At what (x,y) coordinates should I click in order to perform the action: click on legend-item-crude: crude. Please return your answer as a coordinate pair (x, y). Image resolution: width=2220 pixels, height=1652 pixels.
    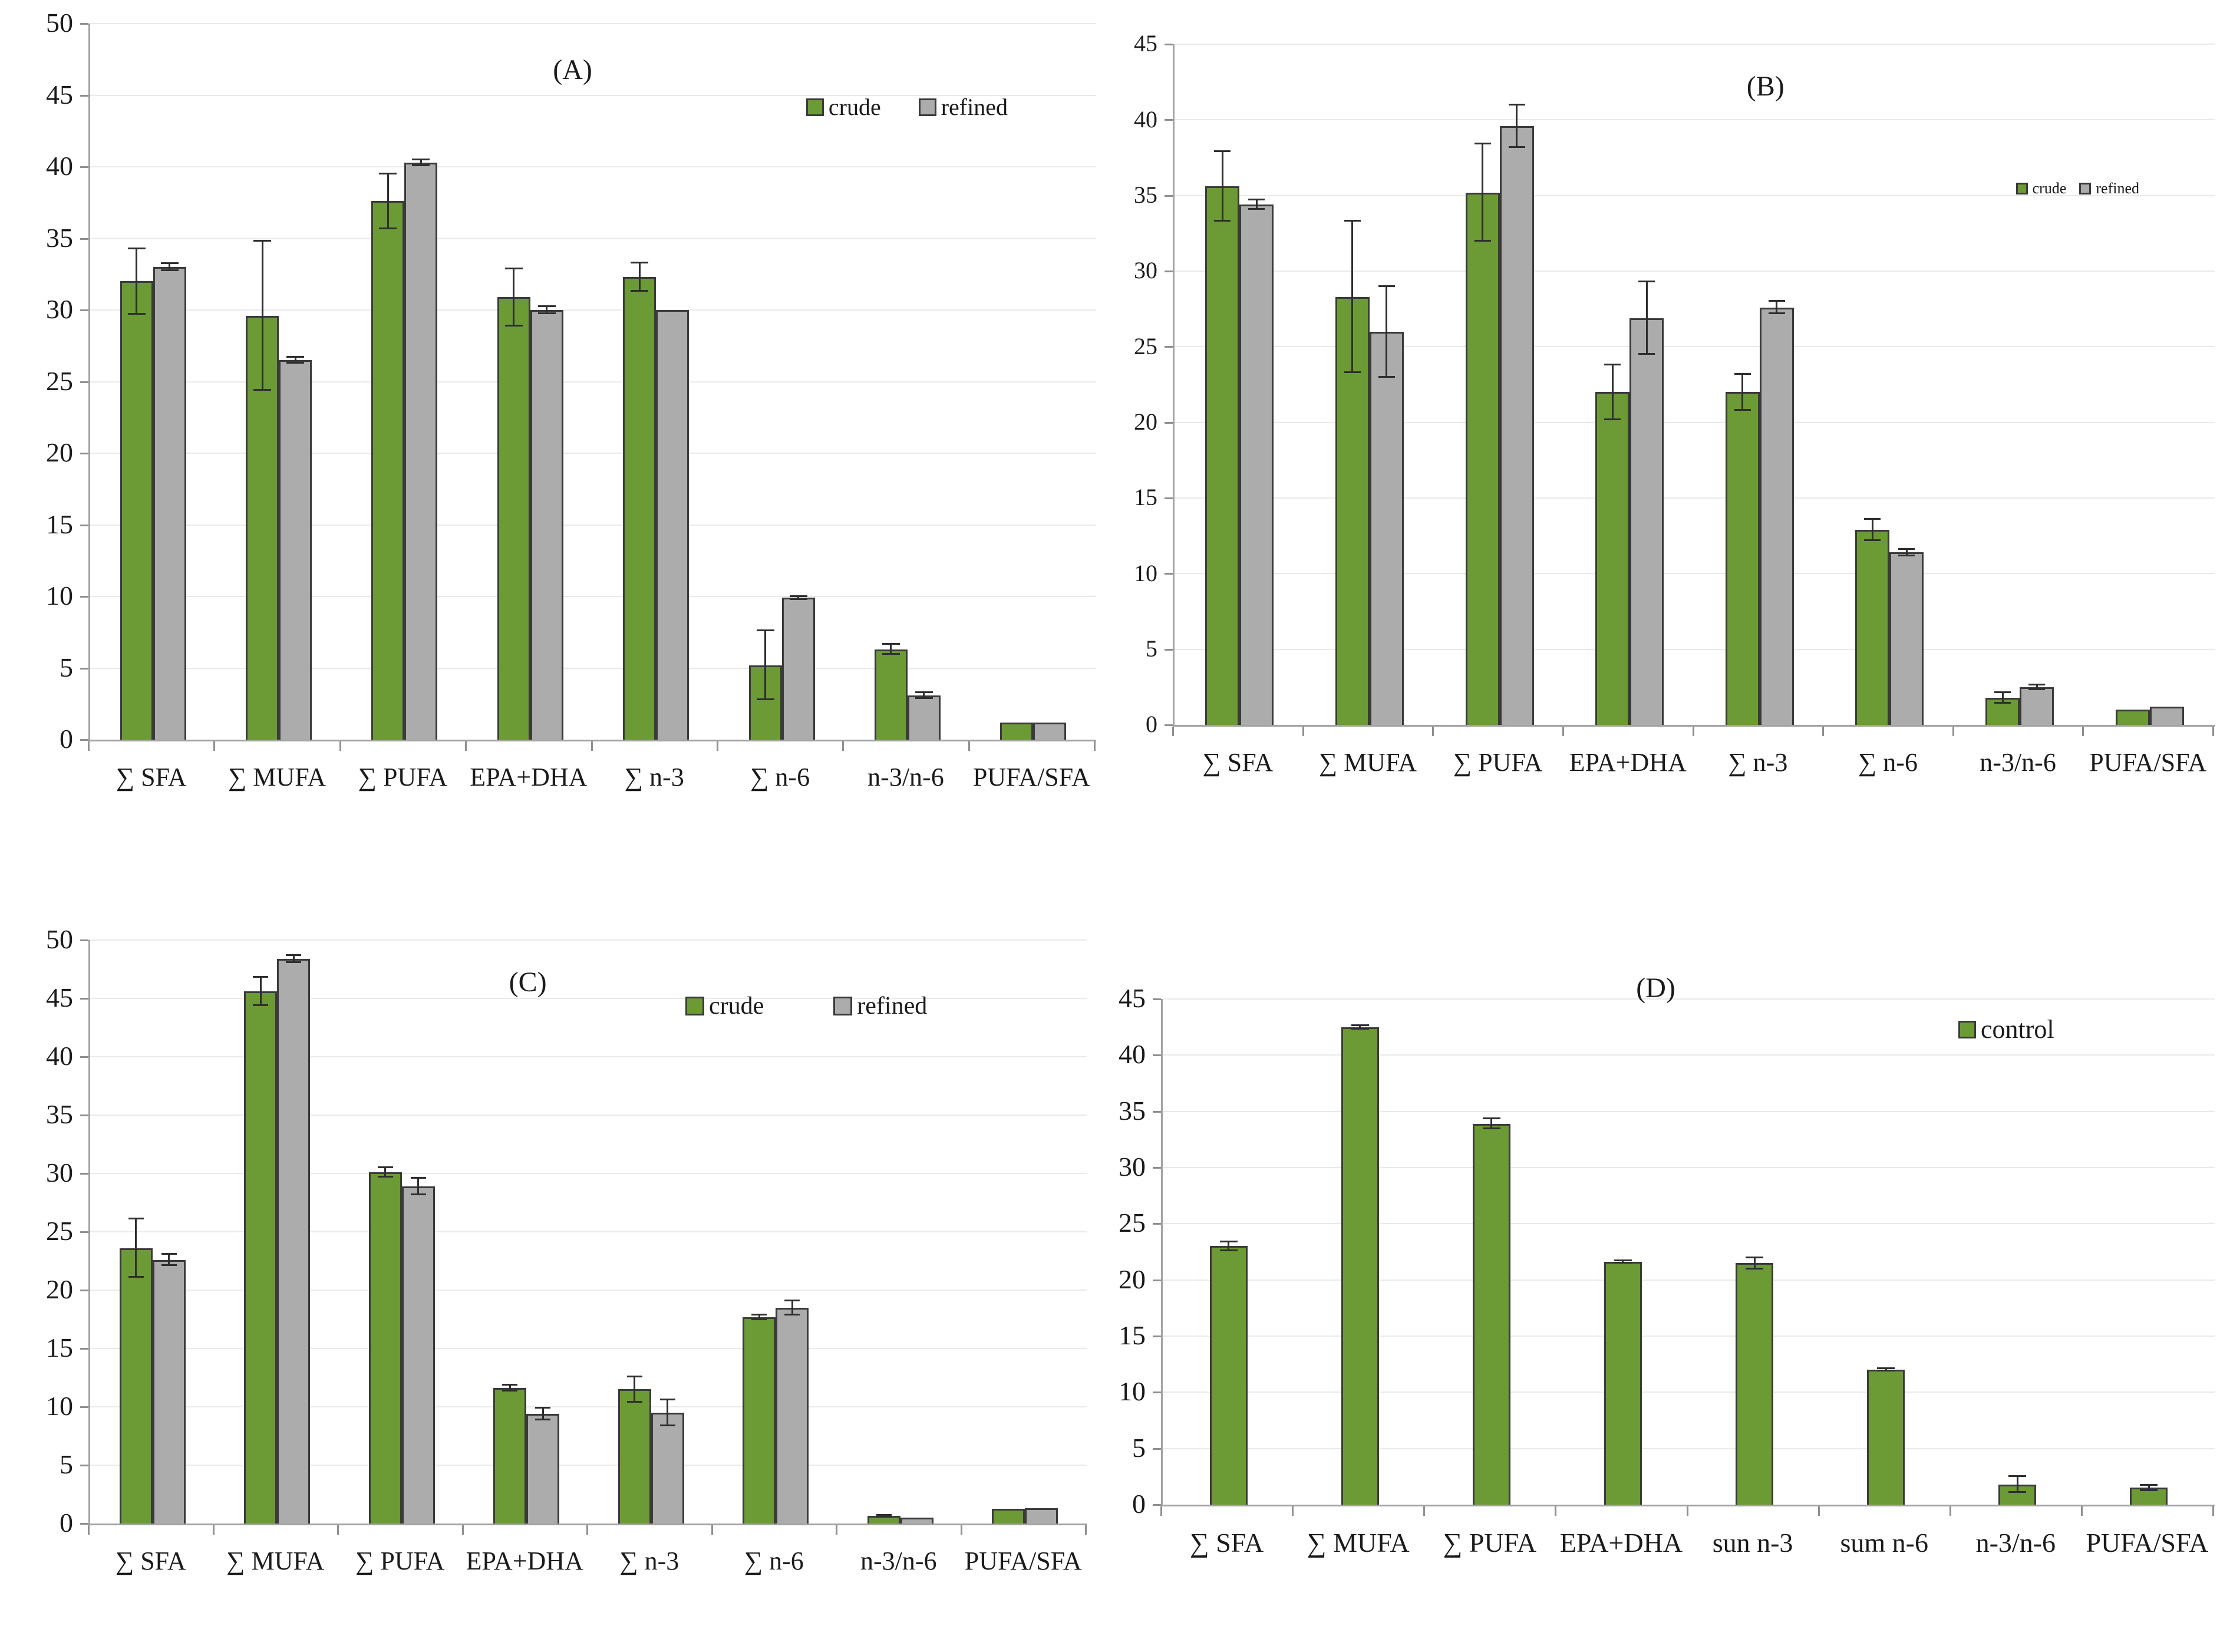
    Looking at the image, I should click on (844, 107).